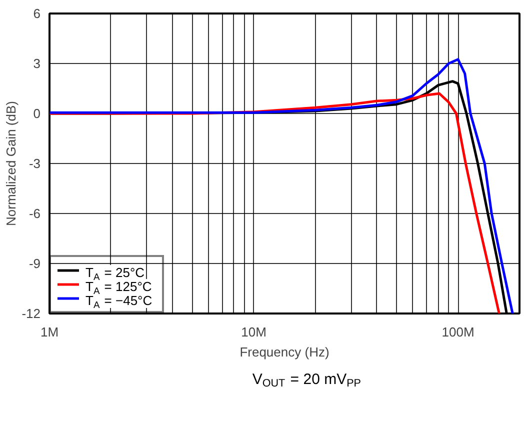  What do you see at coordinates (49, 332) in the screenshot?
I see `x-tick-label: 1M` at bounding box center [49, 332].